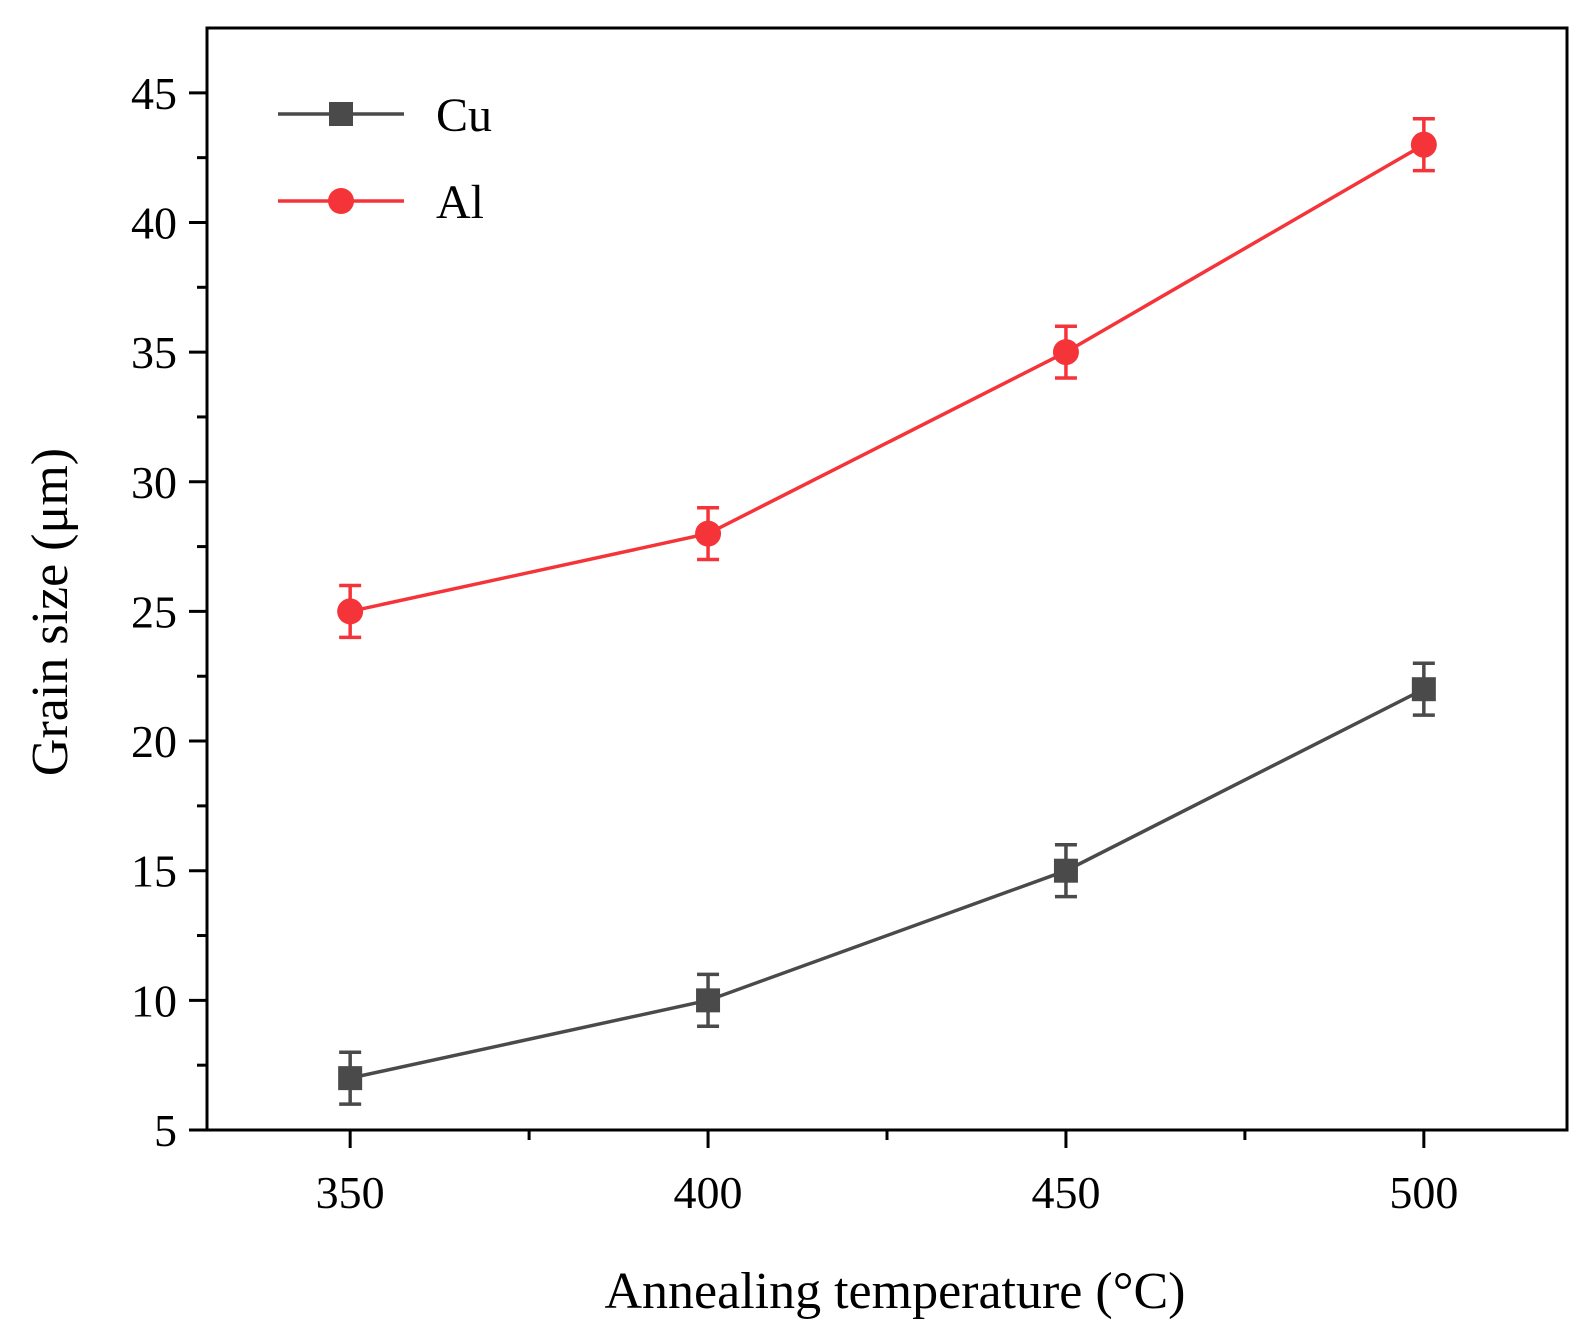 The height and width of the screenshot is (1332, 1591). What do you see at coordinates (154, 741) in the screenshot?
I see `y-tick-label-20: 20` at bounding box center [154, 741].